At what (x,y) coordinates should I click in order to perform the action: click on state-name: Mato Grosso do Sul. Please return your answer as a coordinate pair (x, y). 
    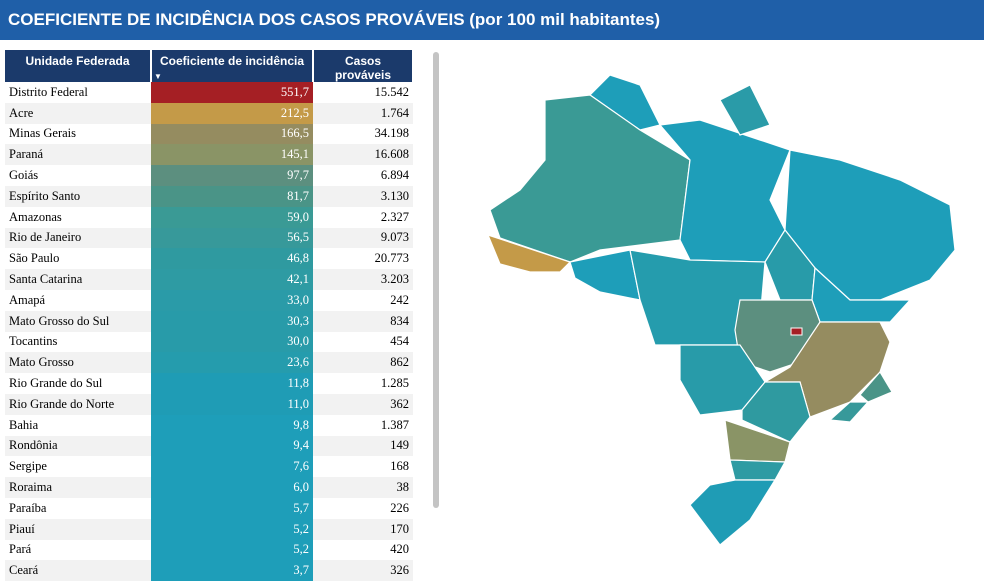
    Looking at the image, I should click on (78, 321).